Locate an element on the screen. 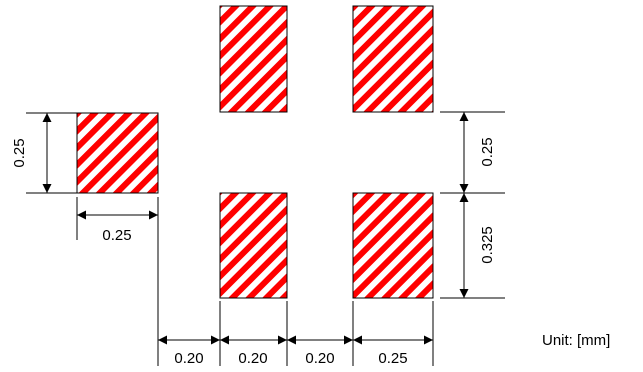  dim-left-pad-width-label: 0.25 is located at coordinates (116, 235).